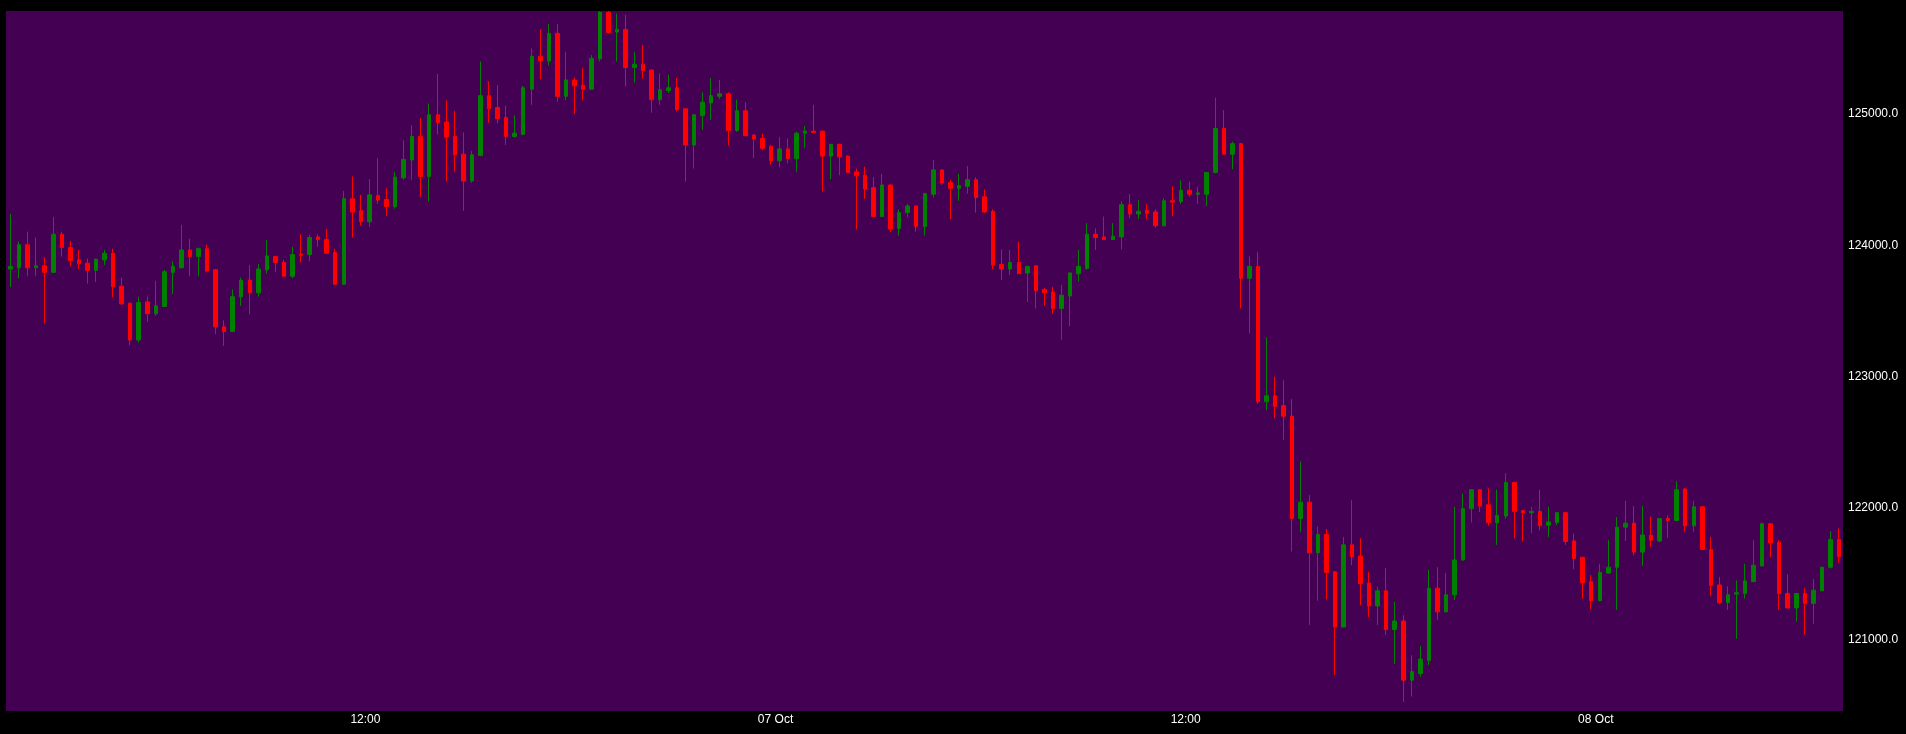  Describe the element at coordinates (775, 719) in the screenshot. I see `x-tick-label: 07 Oct` at that location.